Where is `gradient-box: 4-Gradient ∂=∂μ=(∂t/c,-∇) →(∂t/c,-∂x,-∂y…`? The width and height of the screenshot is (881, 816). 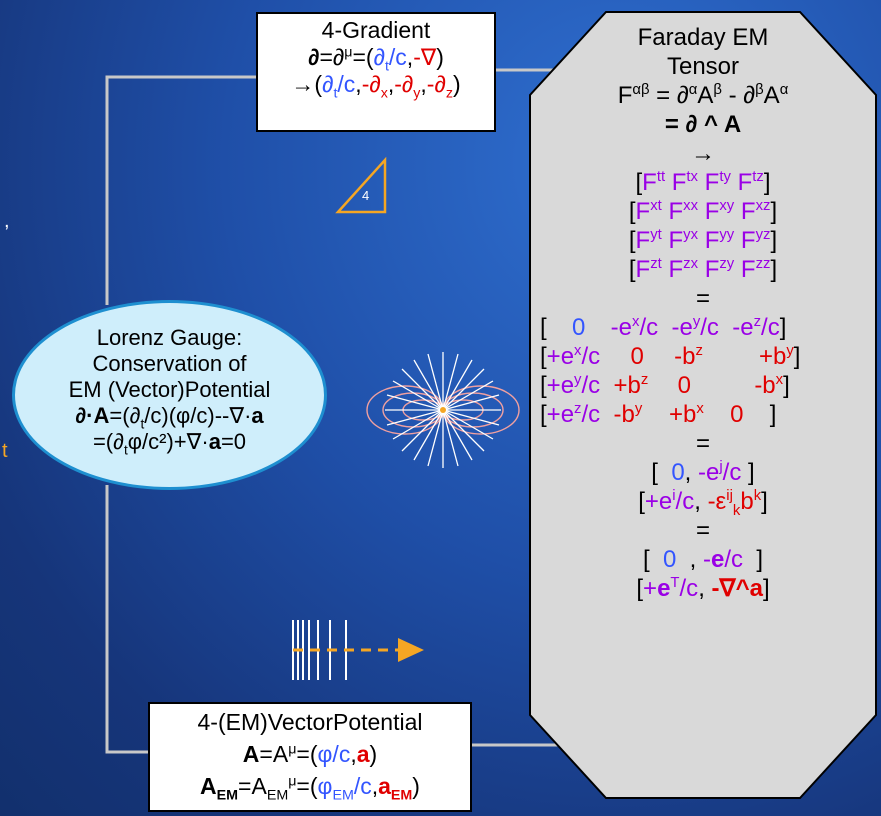 gradient-box: 4-Gradient ∂=∂μ=(∂t/c,-∇) →(∂t/c,-∂x,-∂y… is located at coordinates (376, 72).